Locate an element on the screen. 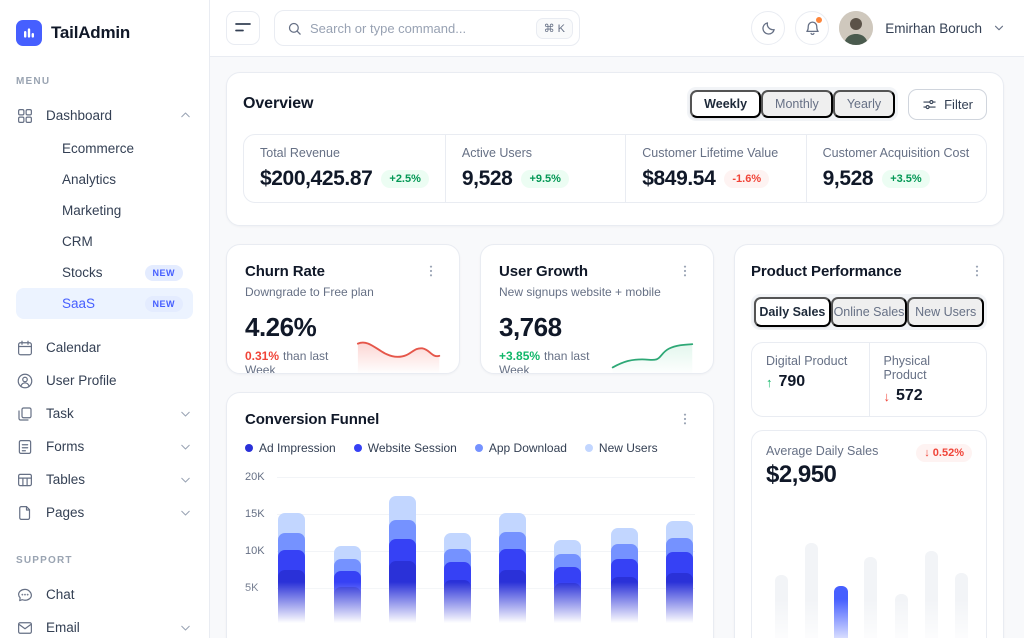  legend-label: App Download is located at coordinates (527, 448).